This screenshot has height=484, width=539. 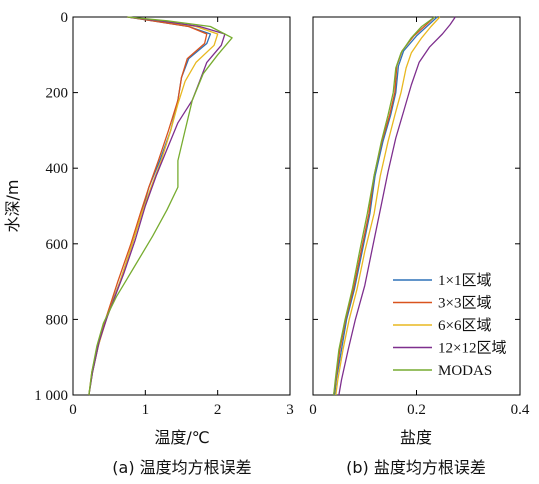 What do you see at coordinates (181, 467) in the screenshot?
I see `panel-a-caption: (a) 温度均方根误差` at bounding box center [181, 467].